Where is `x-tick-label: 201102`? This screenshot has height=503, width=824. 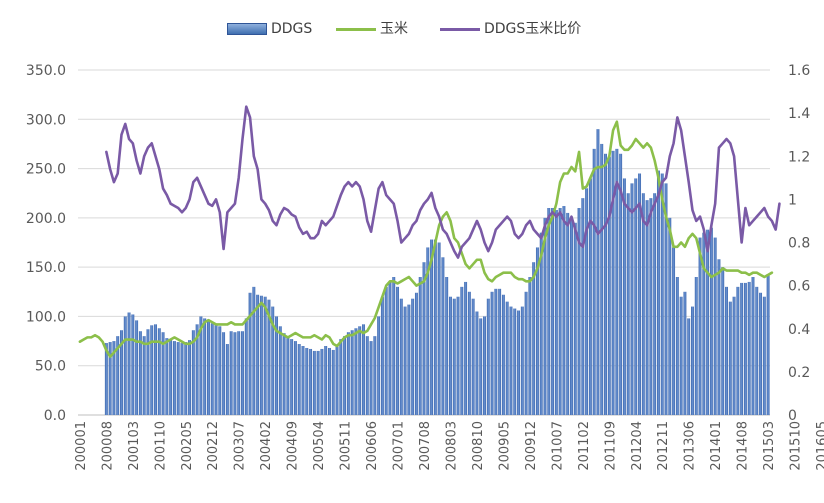
x-tick-label: 201102 is located at coordinates (584, 446).